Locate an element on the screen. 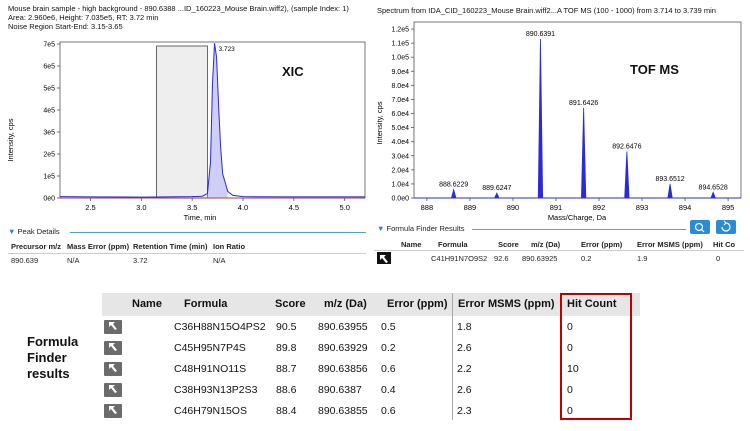 The height and width of the screenshot is (431, 750). xic-ytick-label: 2e5 is located at coordinates (49, 155).